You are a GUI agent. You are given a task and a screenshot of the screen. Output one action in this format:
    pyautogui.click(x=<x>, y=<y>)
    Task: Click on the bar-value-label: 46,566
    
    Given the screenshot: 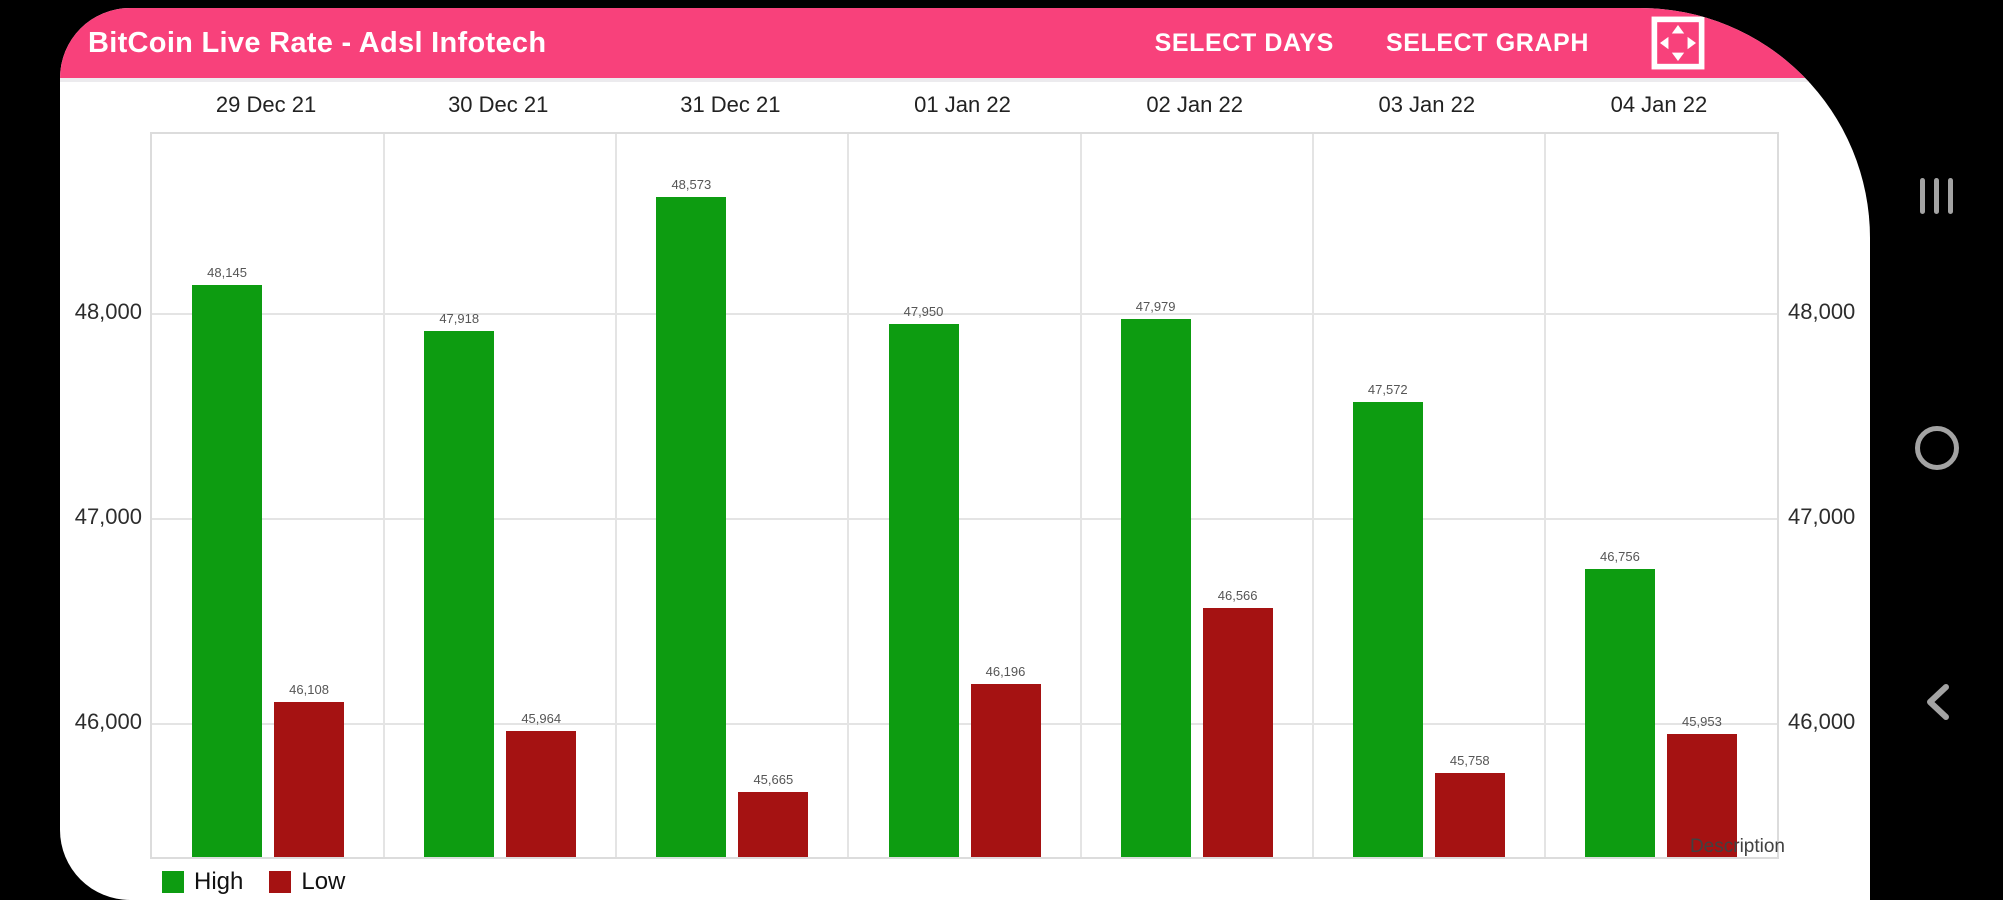 What is the action you would take?
    pyautogui.click(x=1237, y=595)
    